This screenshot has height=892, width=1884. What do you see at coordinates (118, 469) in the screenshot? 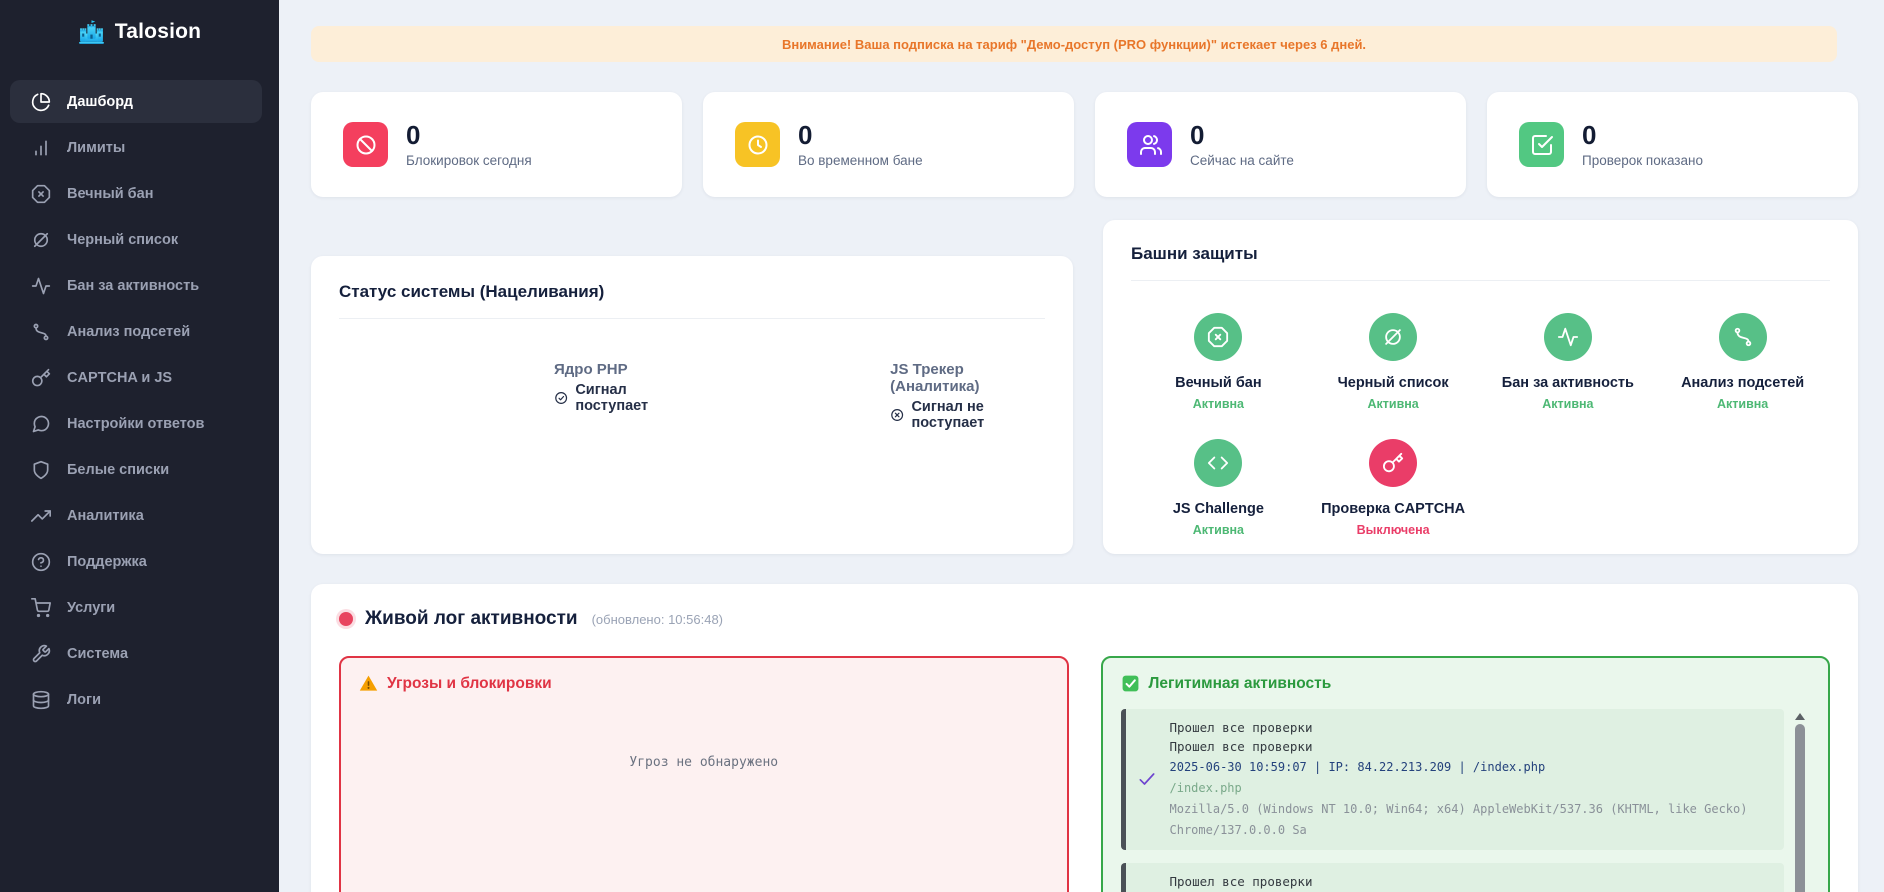
I see `sidebar-item-label: Белые списки` at bounding box center [118, 469].